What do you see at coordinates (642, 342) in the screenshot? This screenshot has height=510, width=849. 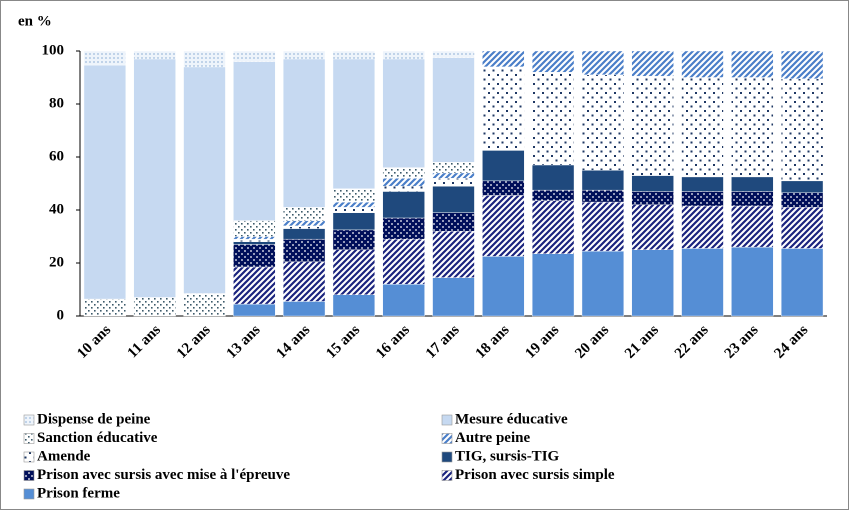 I see `x-tick-label: 21 ans` at bounding box center [642, 342].